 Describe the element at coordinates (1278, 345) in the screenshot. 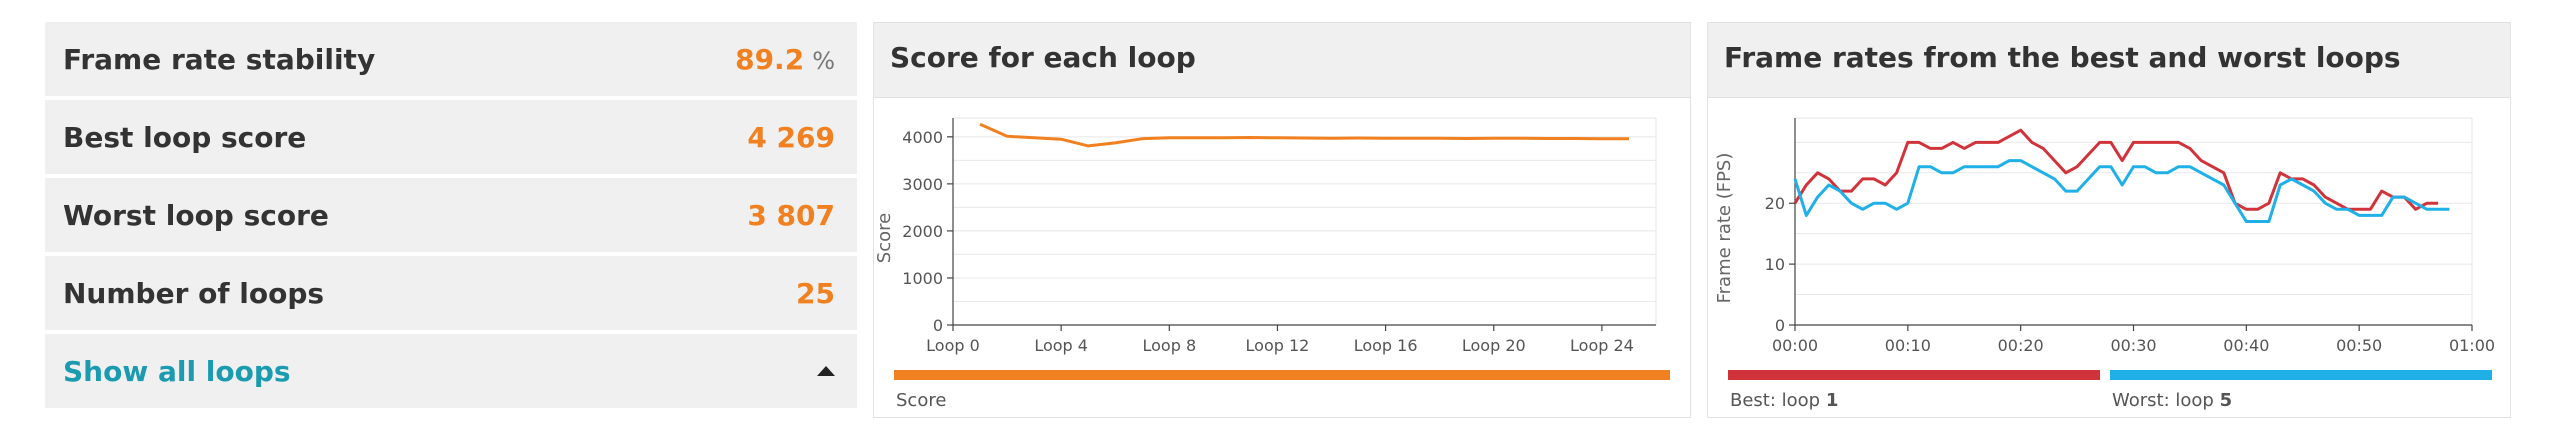

I see `x-tick-label: Loop 12` at that location.